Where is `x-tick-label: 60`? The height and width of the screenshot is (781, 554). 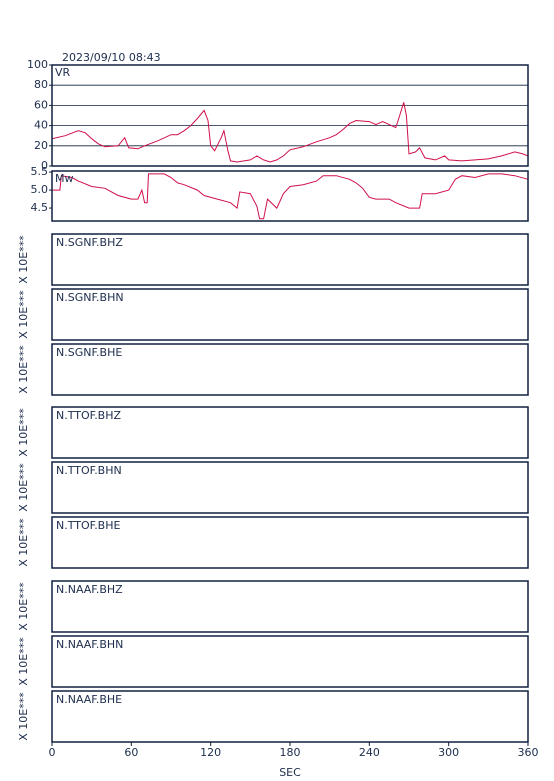 x-tick-label: 60 is located at coordinates (131, 752).